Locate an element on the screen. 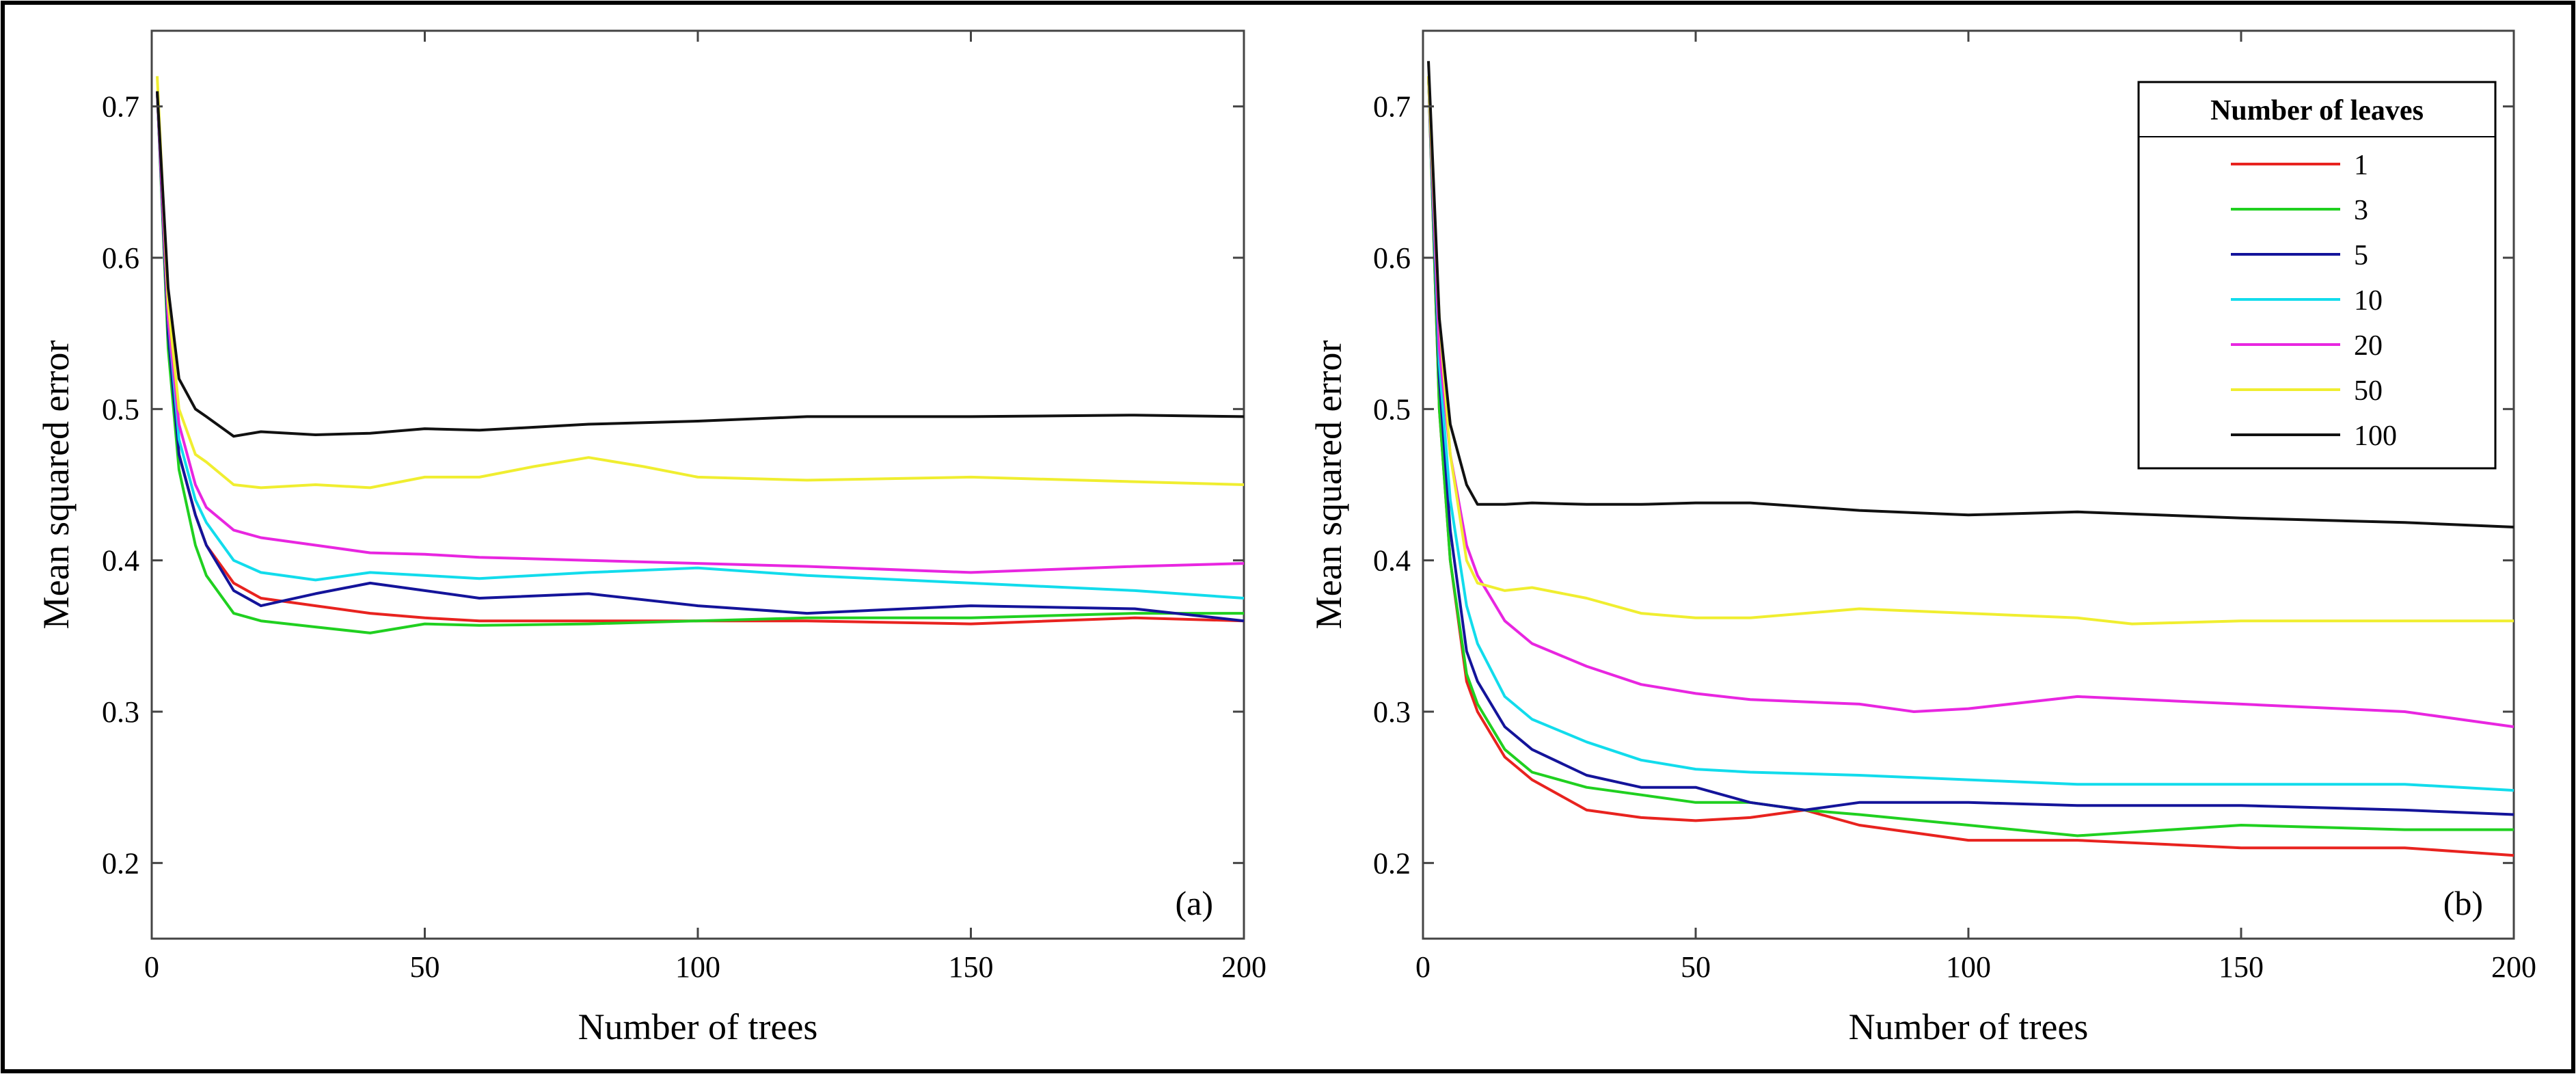 This screenshot has height=1074, width=2576. legend: Number of leaves 1 3 5 10 20 50 100 is located at coordinates (2317, 275).